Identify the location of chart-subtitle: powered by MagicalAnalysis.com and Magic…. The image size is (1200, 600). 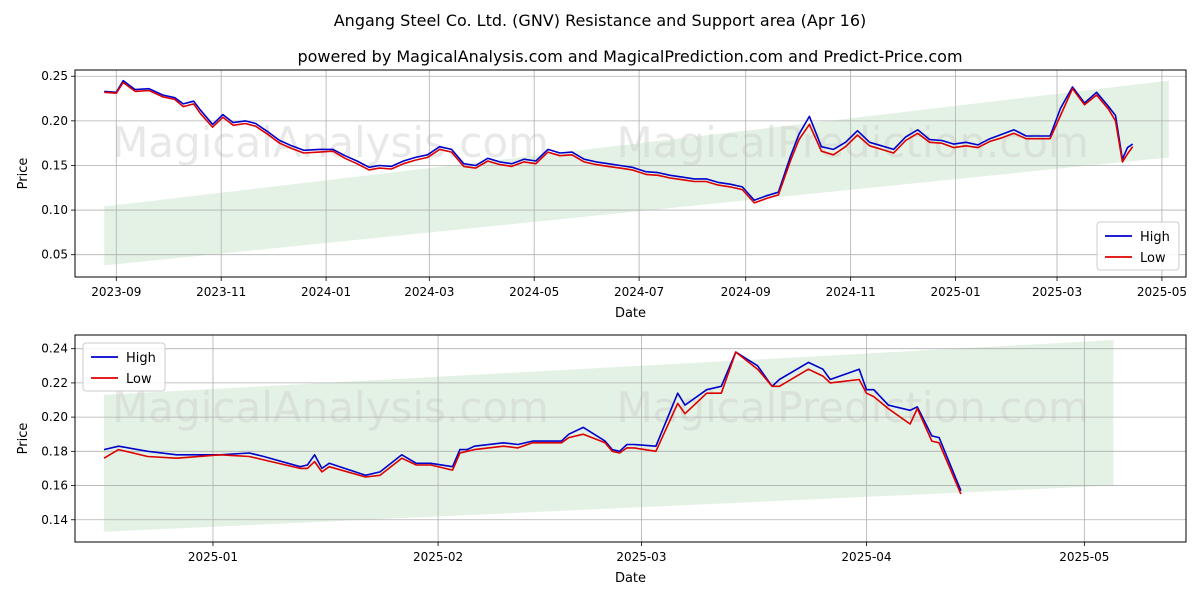
(629, 56).